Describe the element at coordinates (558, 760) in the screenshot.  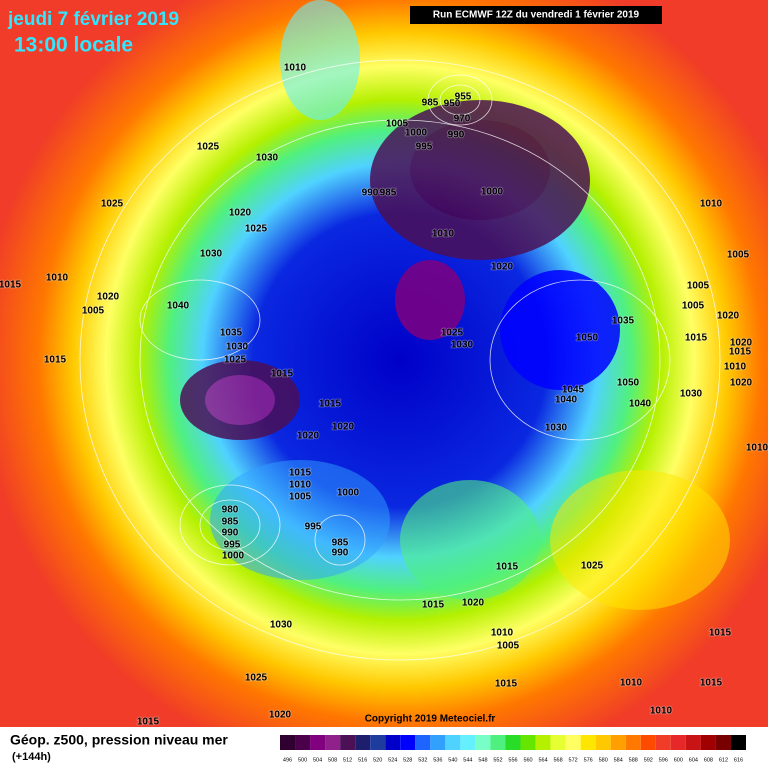
I see `colorbar-label: 568` at that location.